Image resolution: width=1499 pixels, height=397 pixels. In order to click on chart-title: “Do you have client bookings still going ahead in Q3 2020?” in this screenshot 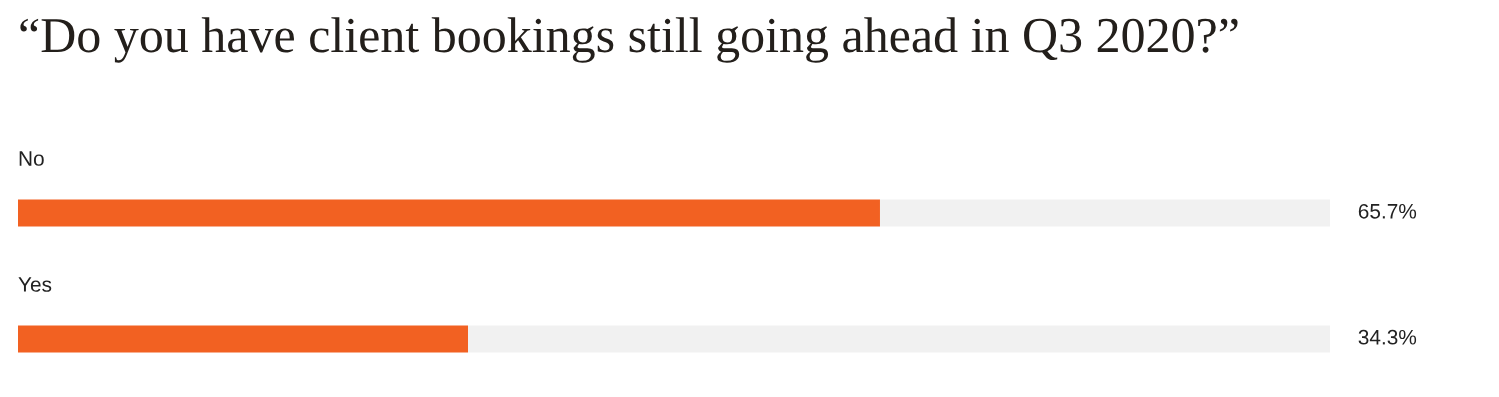, I will do `click(629, 40)`.